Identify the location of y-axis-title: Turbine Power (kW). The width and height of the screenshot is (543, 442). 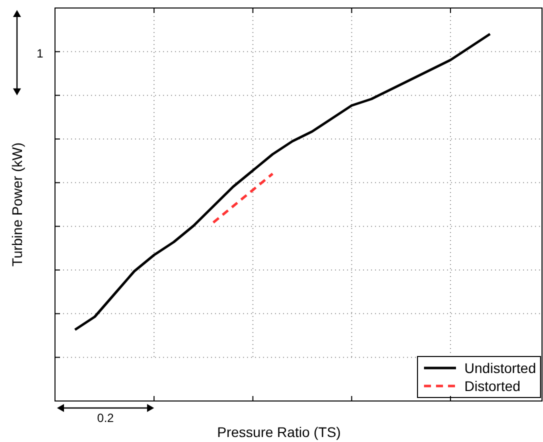
(17, 204).